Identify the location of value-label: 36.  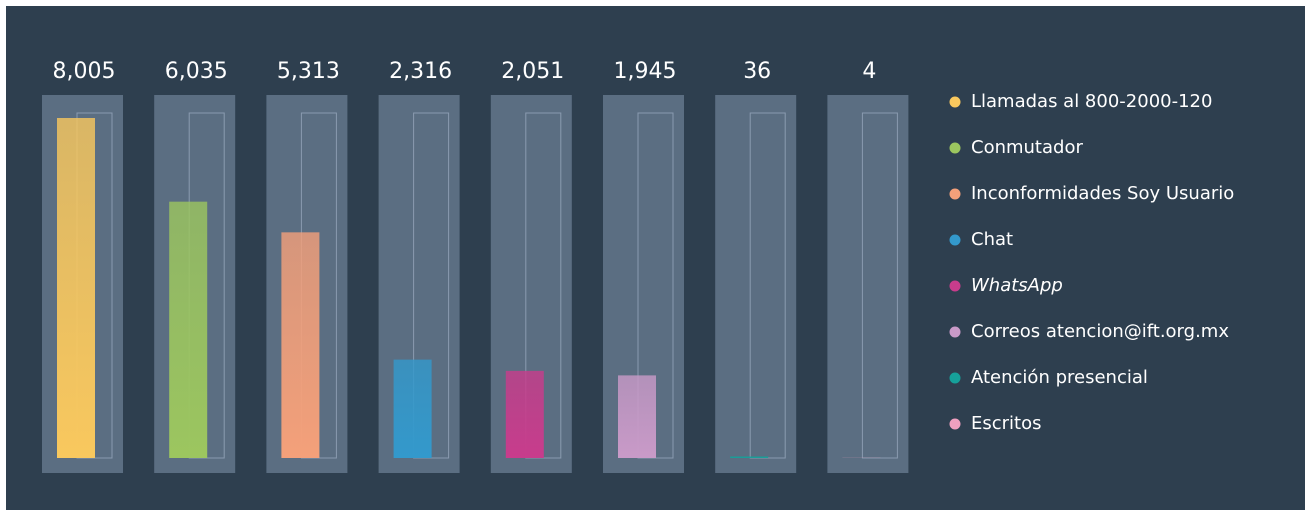
(757, 71).